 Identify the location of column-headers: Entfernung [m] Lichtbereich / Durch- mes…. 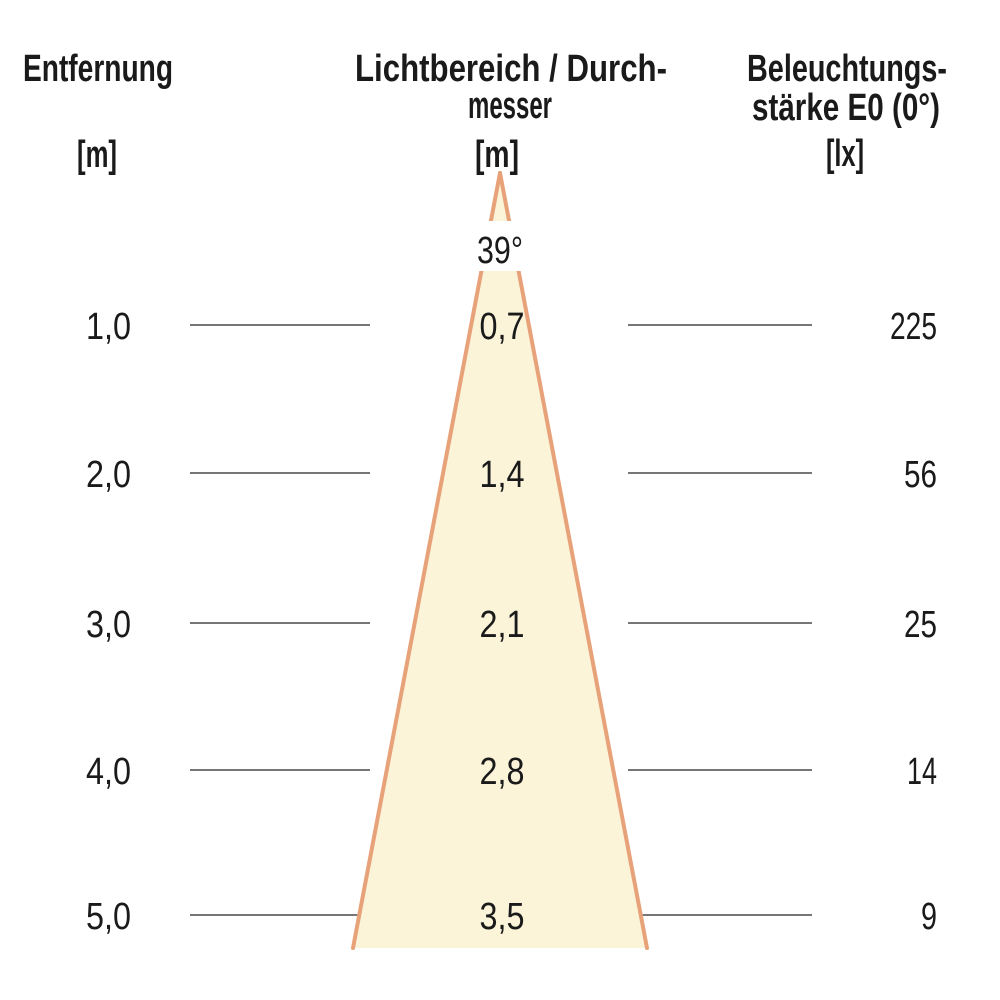
(485, 112).